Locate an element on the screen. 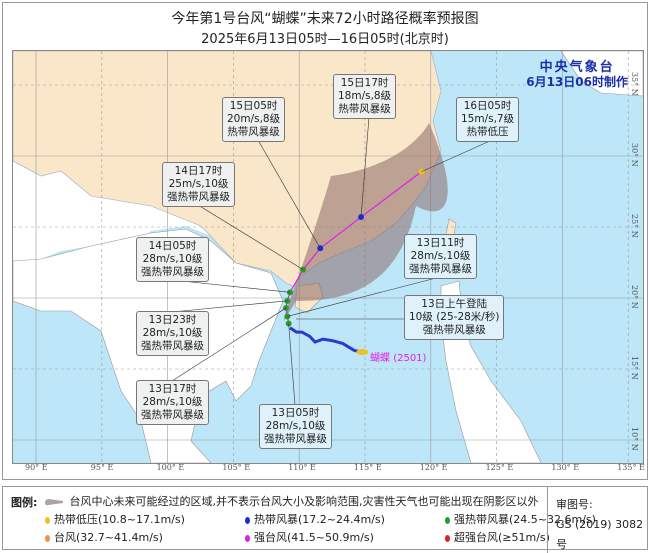 This screenshot has width=650, height=553. map-subtitle: 2025年6月13日05时—16日05时(北京时) is located at coordinates (325, 39).